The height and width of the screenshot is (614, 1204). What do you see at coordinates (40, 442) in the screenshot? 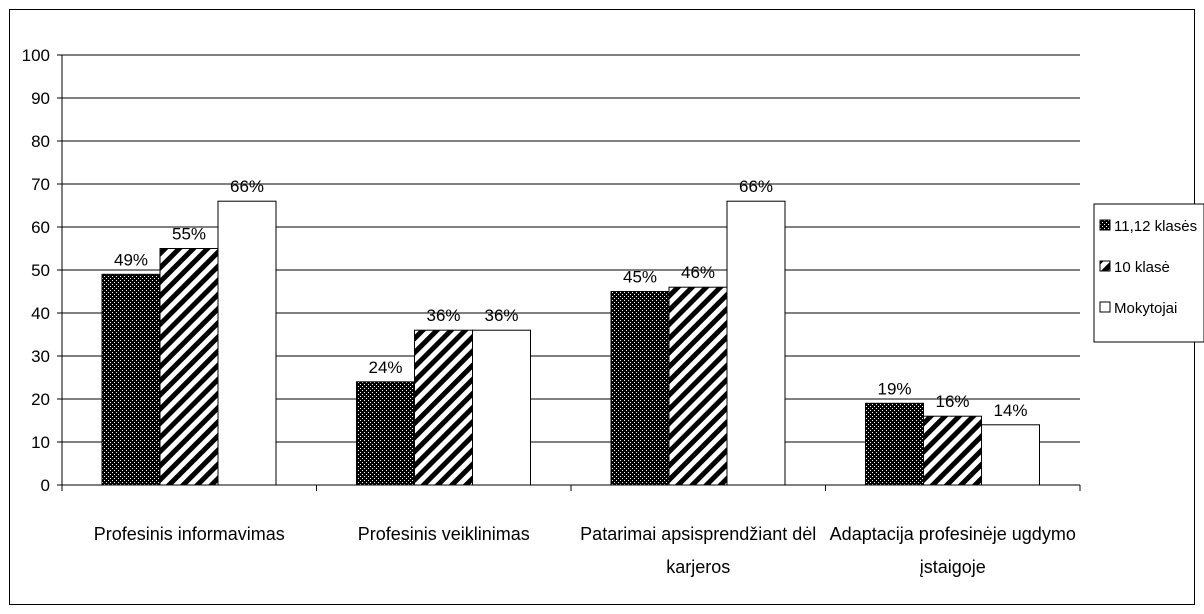
I see `y-tick-label: 10` at bounding box center [40, 442].